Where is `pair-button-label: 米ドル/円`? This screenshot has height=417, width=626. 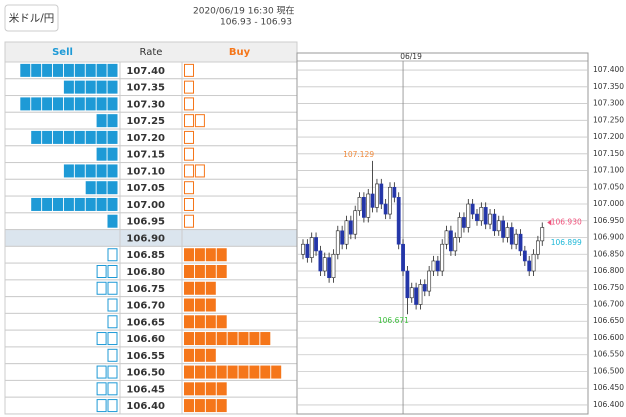
pair-button-label: 米ドル/円 is located at coordinates (32, 18).